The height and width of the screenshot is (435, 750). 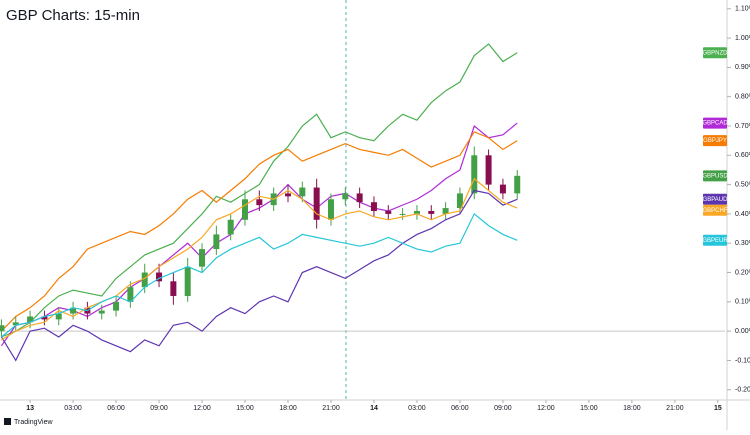 I want to click on legend-label: GBPUSD, so click(x=715, y=176).